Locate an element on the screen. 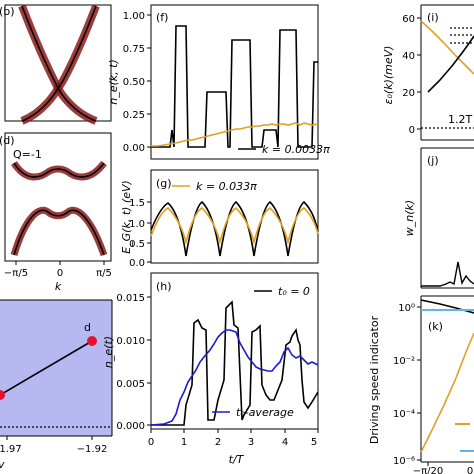  panel-d-label: (d) is located at coordinates (7, 140).